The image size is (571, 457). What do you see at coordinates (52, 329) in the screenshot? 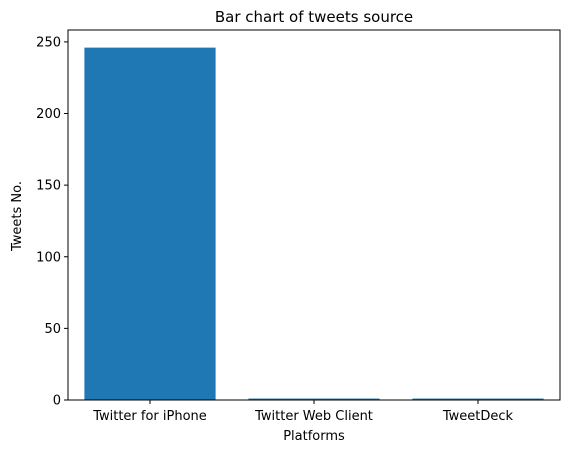
I see `y-tick-label: 50` at bounding box center [52, 329].